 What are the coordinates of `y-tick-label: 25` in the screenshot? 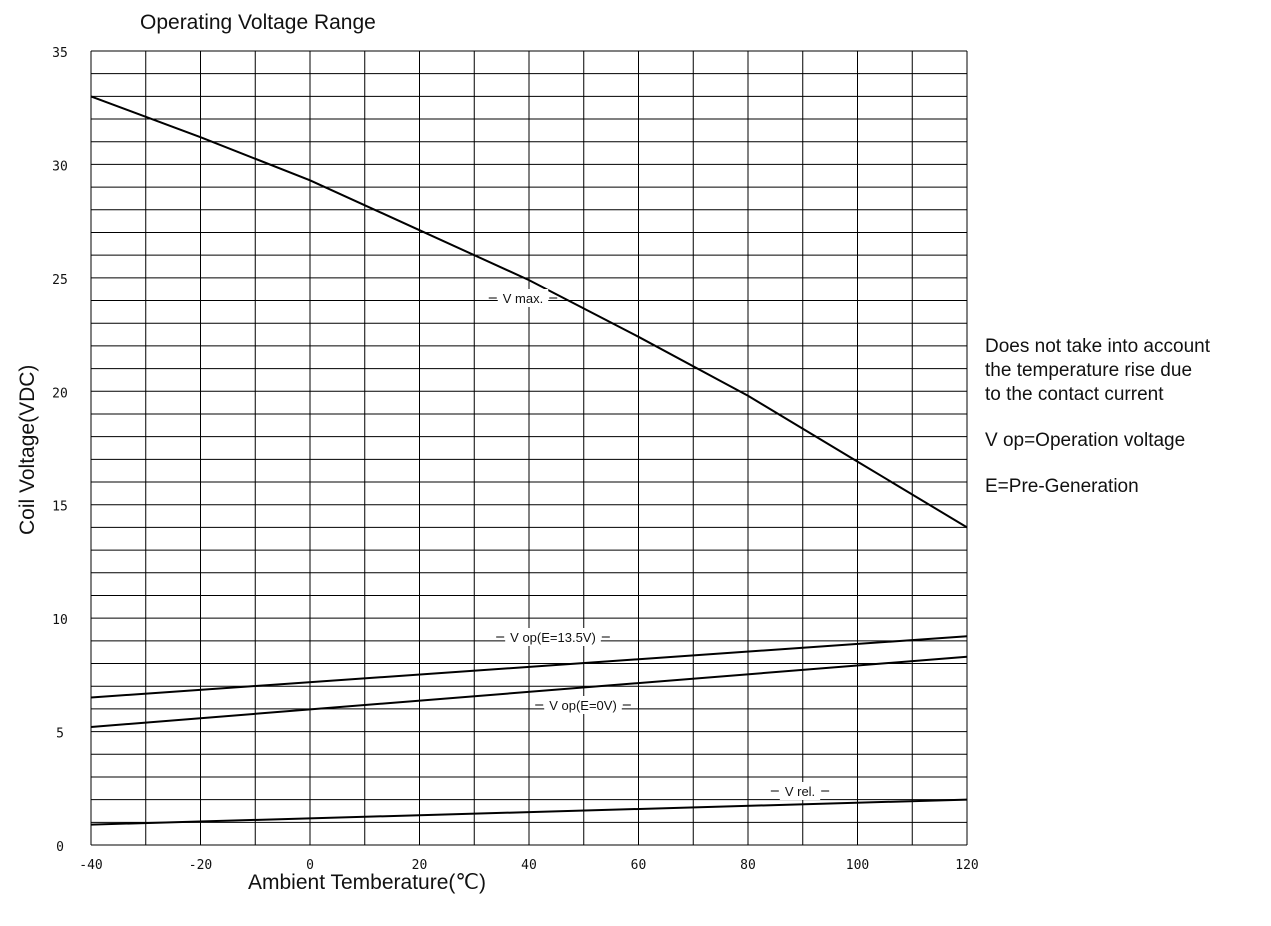 It's located at (60, 280).